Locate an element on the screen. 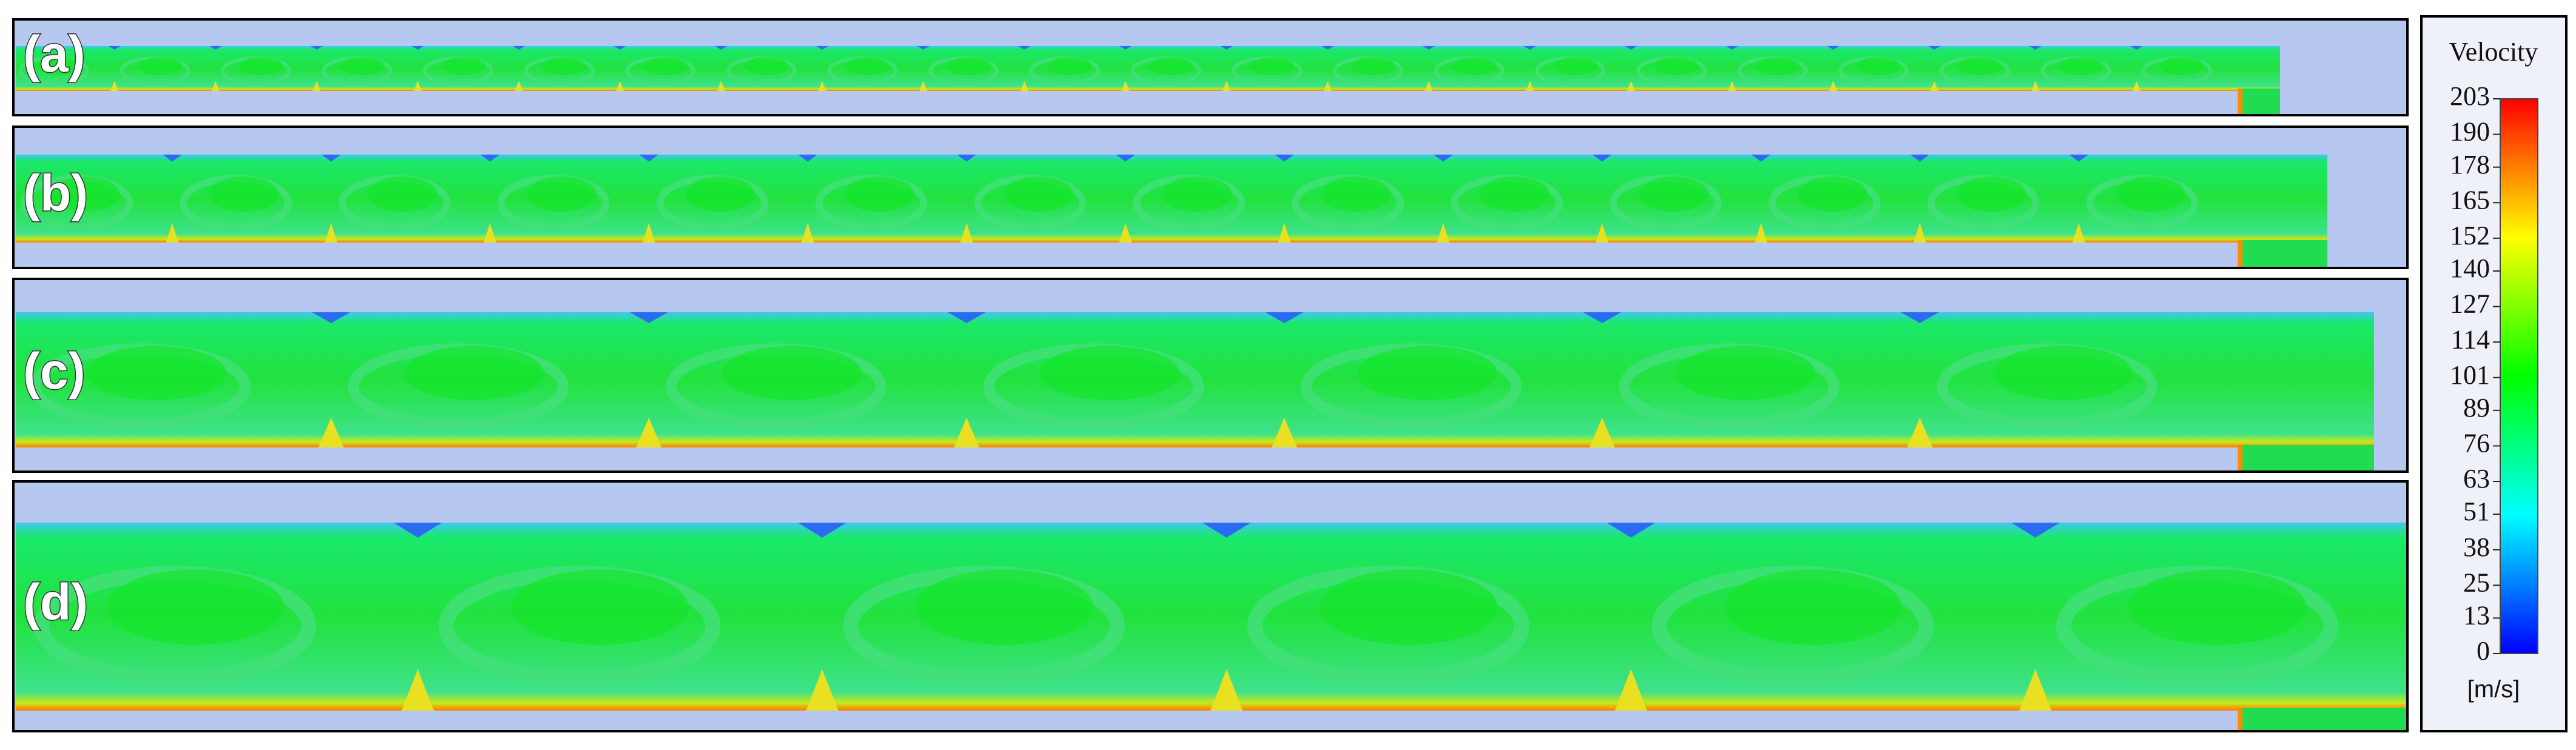  colorbar-title: Velocity is located at coordinates (2493, 52).